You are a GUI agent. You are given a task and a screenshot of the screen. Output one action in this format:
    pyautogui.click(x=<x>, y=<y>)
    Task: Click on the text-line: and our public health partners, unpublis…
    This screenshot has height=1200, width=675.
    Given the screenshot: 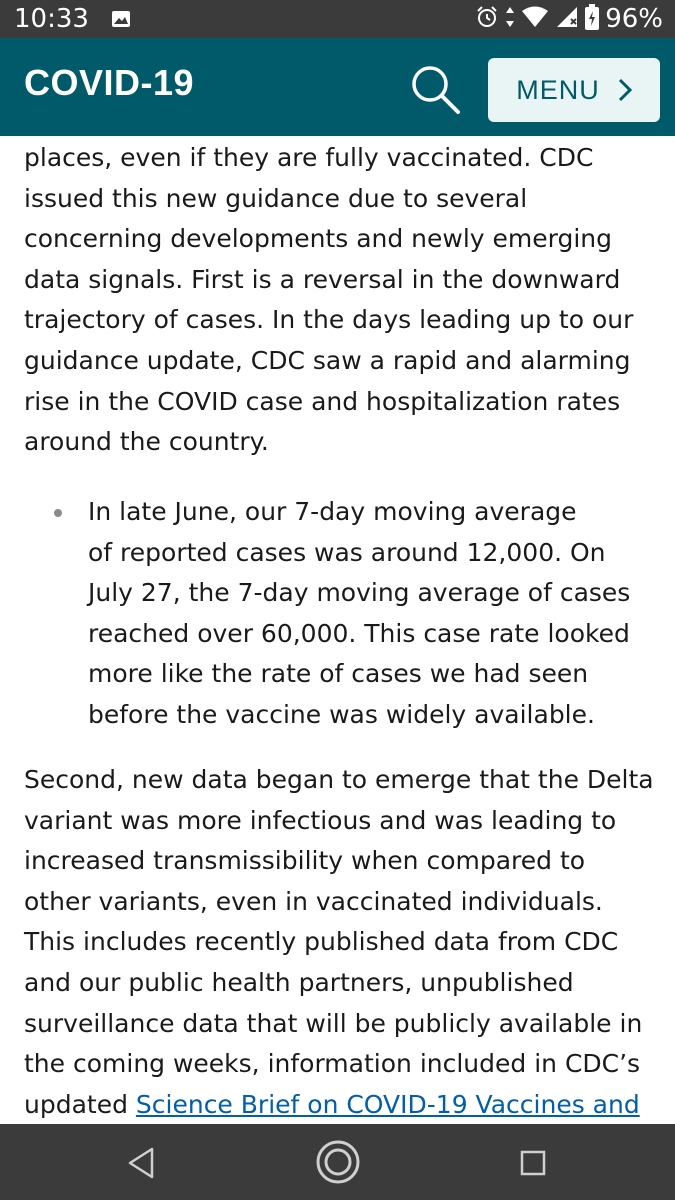 What is the action you would take?
    pyautogui.click(x=299, y=982)
    